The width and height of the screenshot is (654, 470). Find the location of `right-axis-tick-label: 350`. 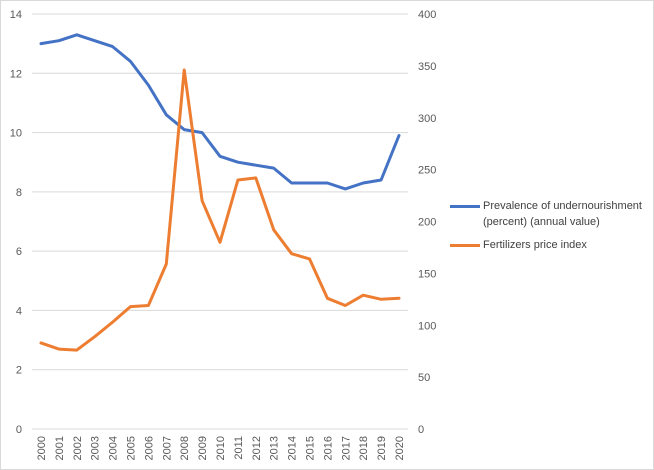

right-axis-tick-label: 350 is located at coordinates (427, 67).